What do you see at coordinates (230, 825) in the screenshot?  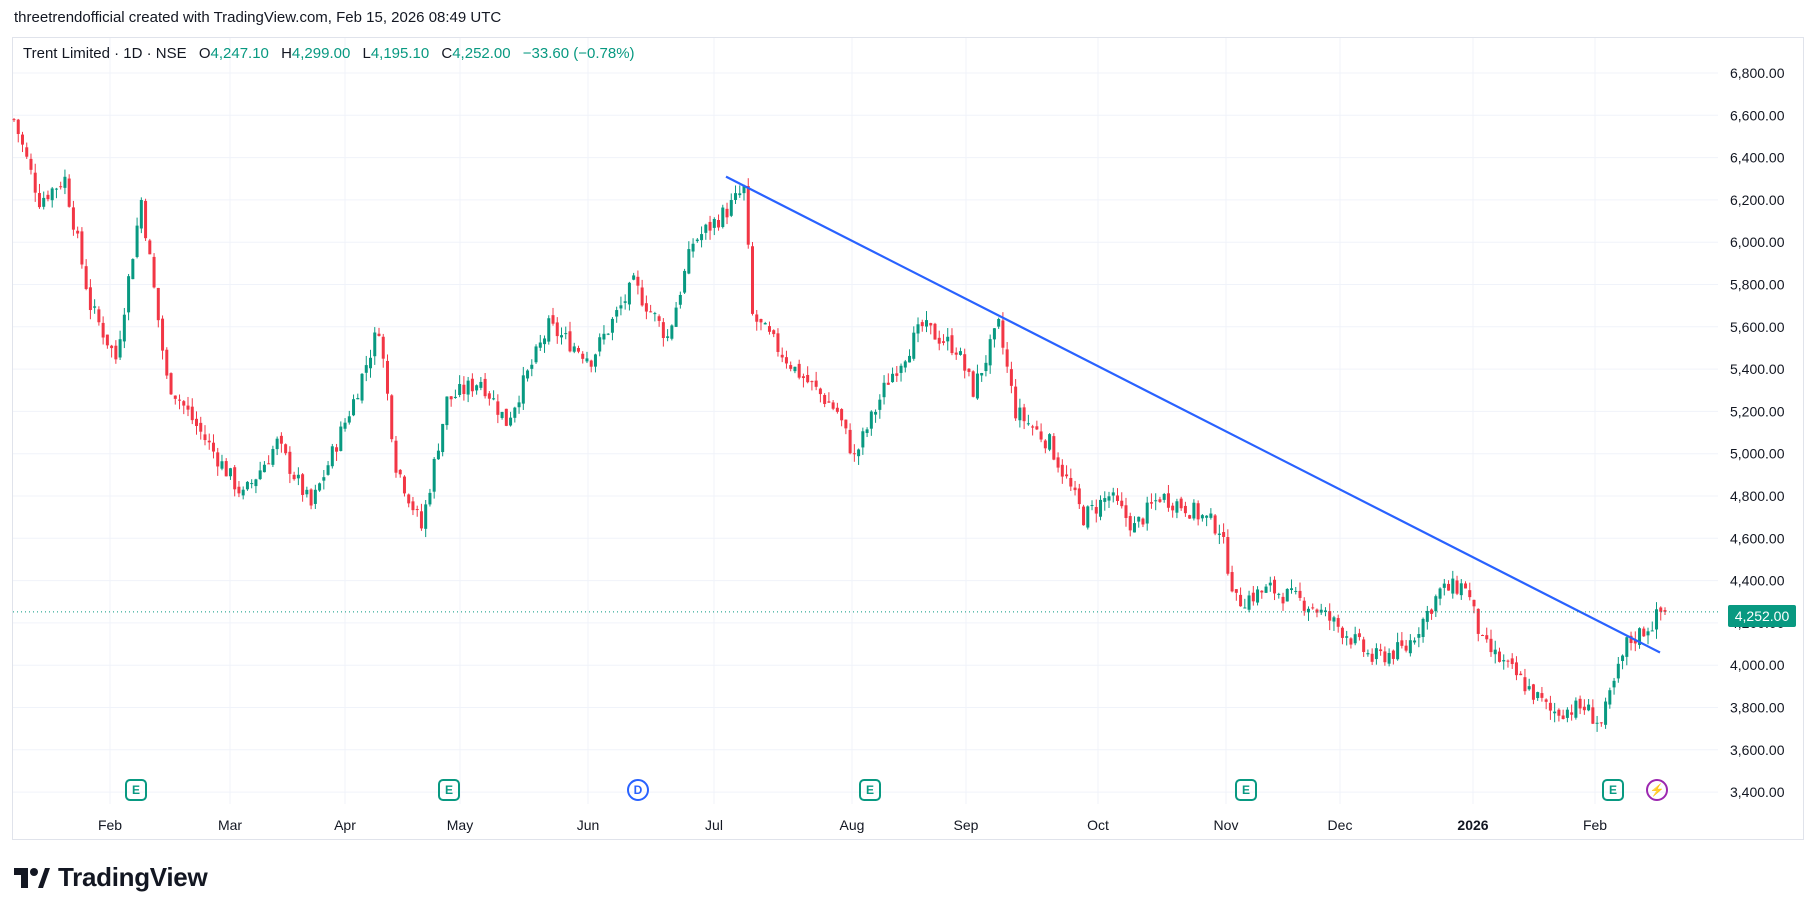 I see `x-tick-label: Mar` at bounding box center [230, 825].